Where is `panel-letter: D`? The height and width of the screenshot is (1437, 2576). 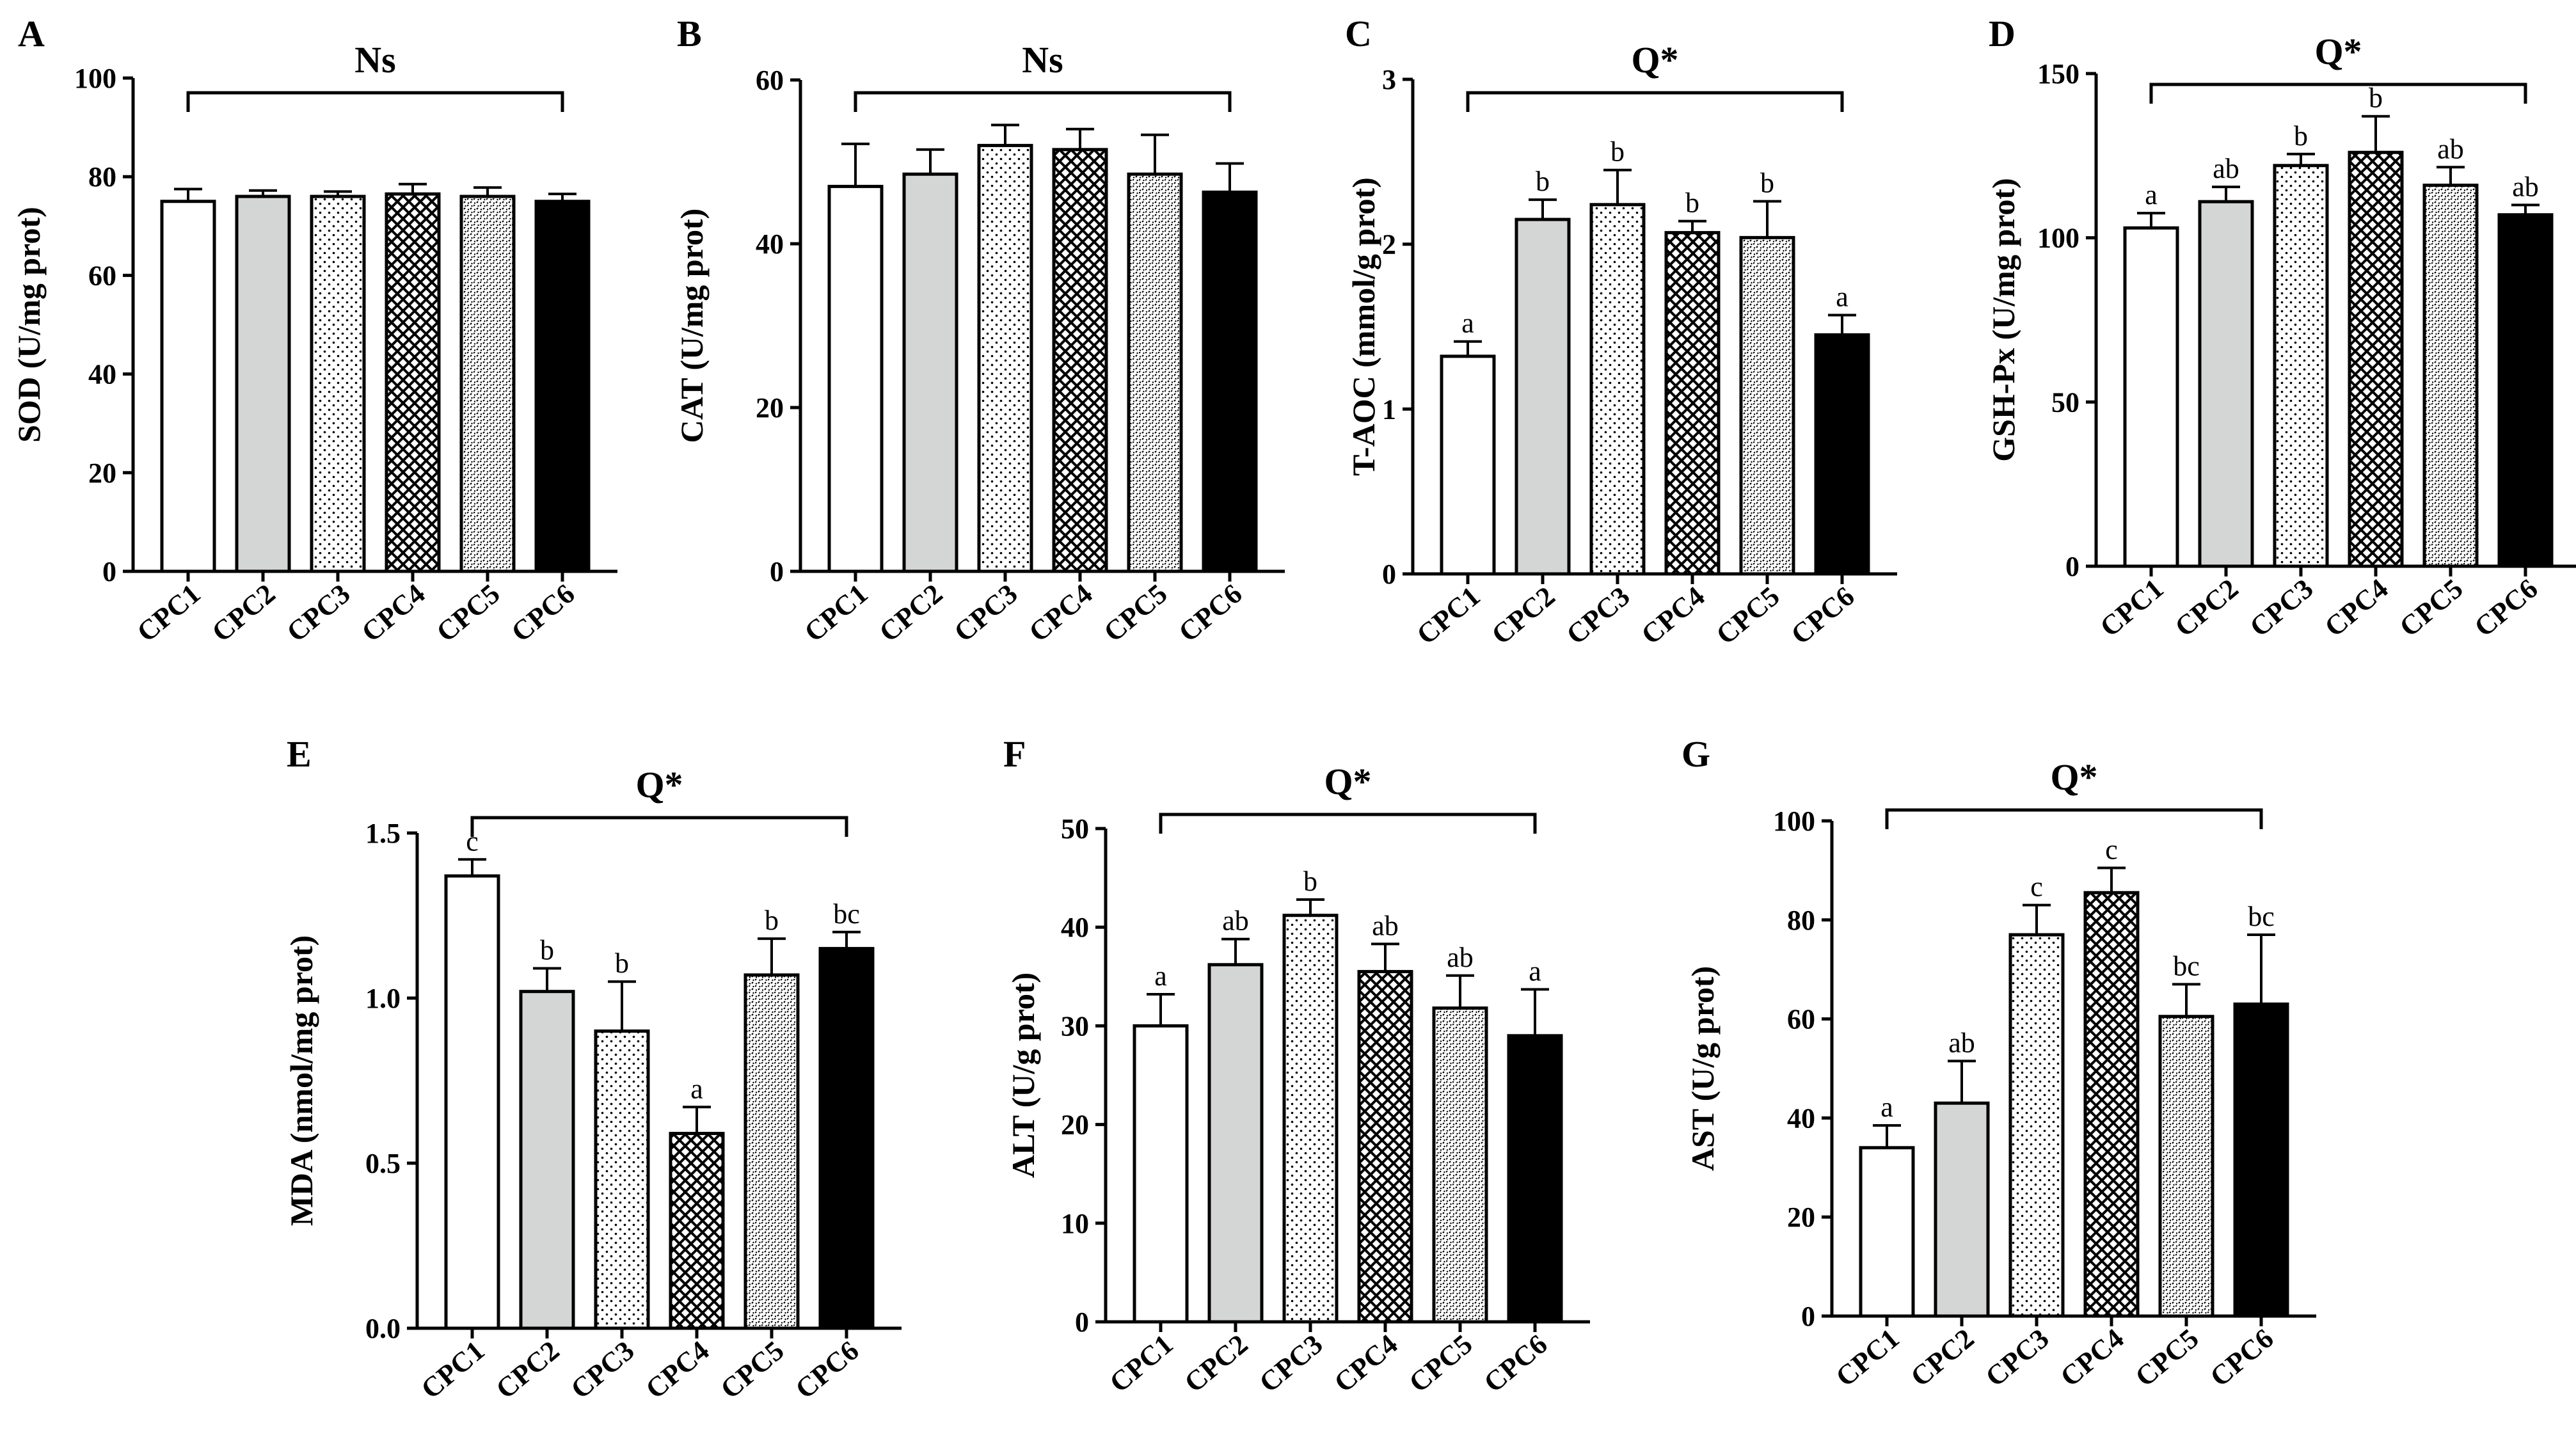 panel-letter: D is located at coordinates (2002, 33).